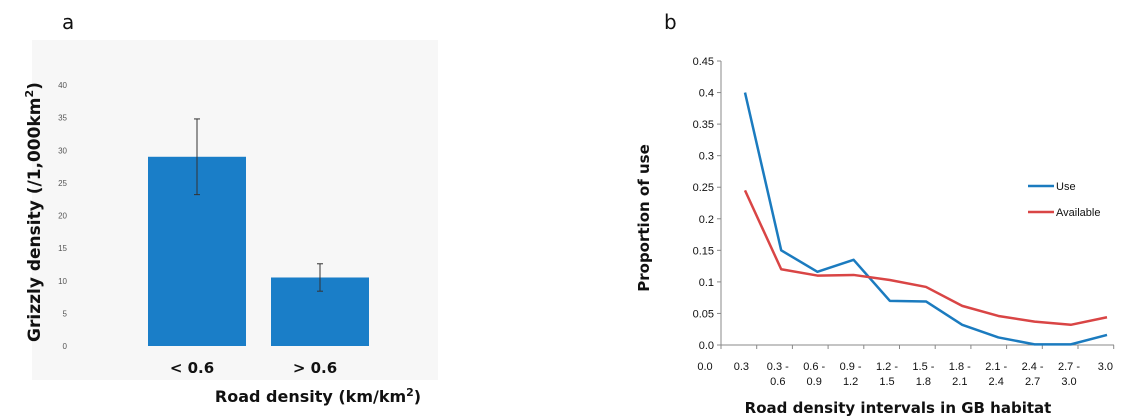 The width and height of the screenshot is (1131, 418). What do you see at coordinates (1032, 382) in the screenshot?
I see `x-tick-label-sub: 2.7` at bounding box center [1032, 382].